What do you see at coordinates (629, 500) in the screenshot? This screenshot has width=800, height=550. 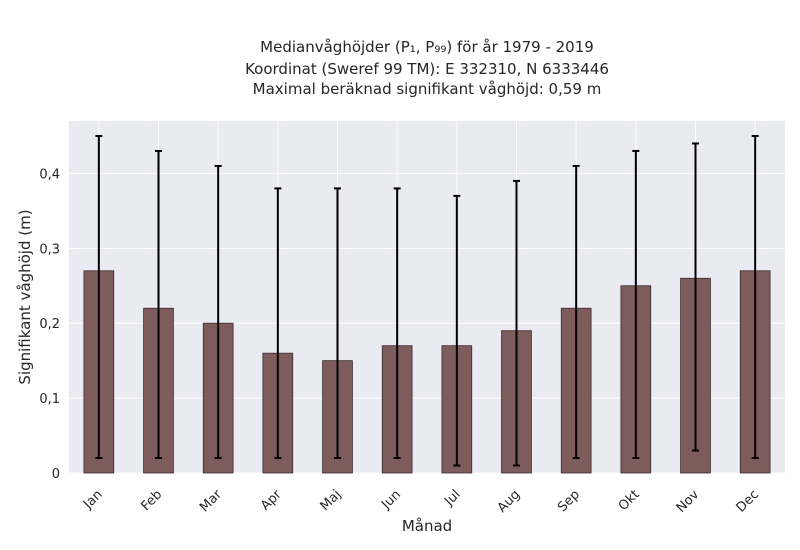 I see `x-tick-label-okt: Okt` at bounding box center [629, 500].